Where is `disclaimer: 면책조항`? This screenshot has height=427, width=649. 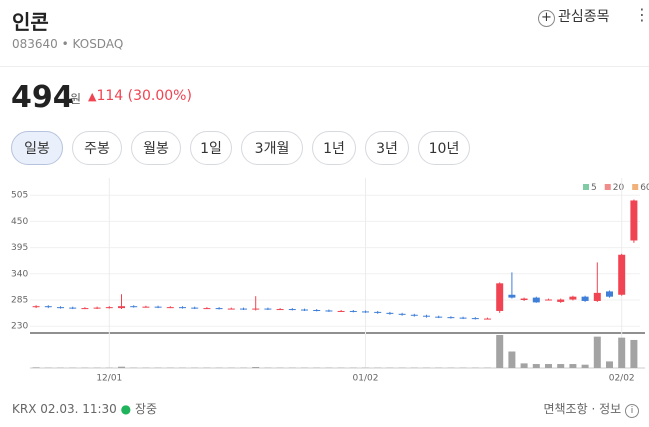 disclaimer: 면책조항 is located at coordinates (565, 409).